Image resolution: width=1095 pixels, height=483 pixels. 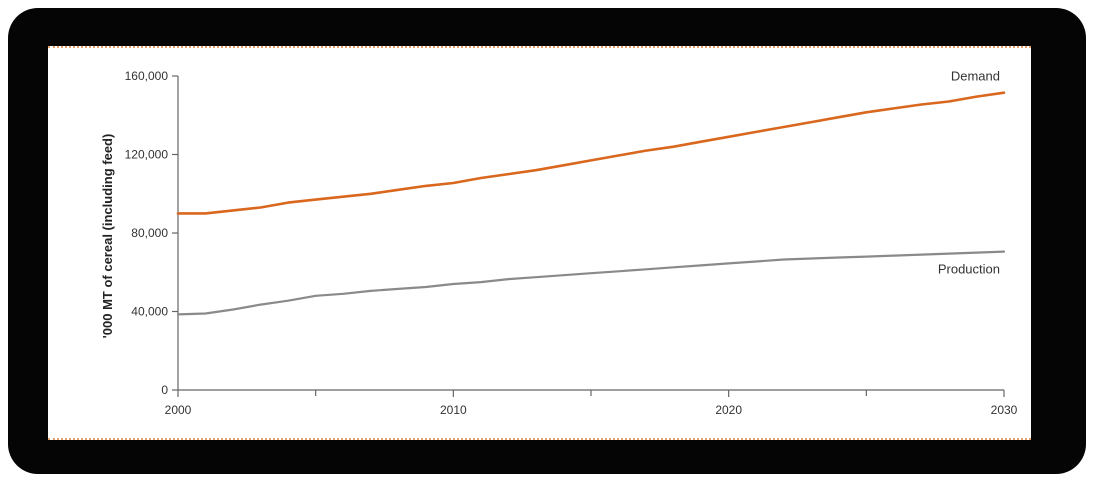 I want to click on series-label-production: Production, so click(x=969, y=269).